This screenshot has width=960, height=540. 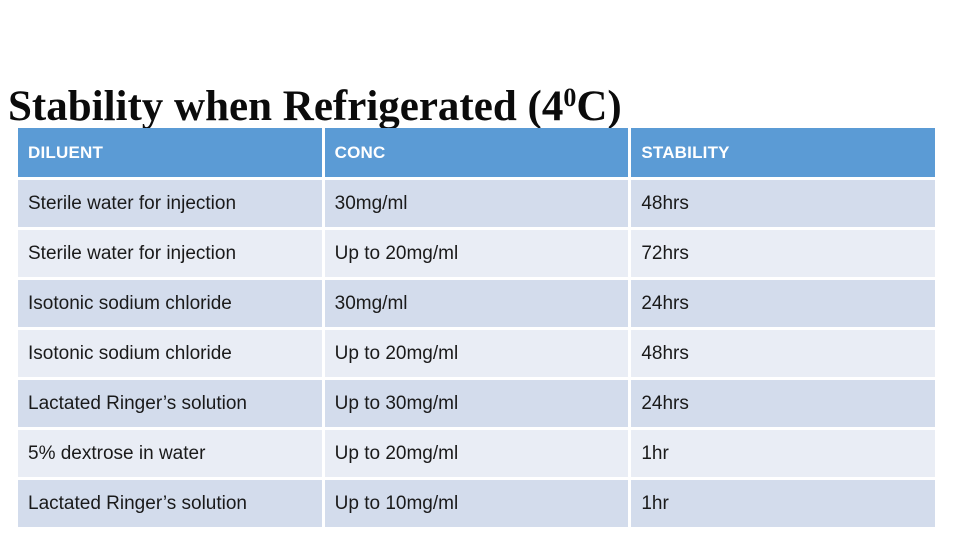 What do you see at coordinates (286, 106) in the screenshot?
I see `slide-title-text: Stability when Refrigerated (4` at bounding box center [286, 106].